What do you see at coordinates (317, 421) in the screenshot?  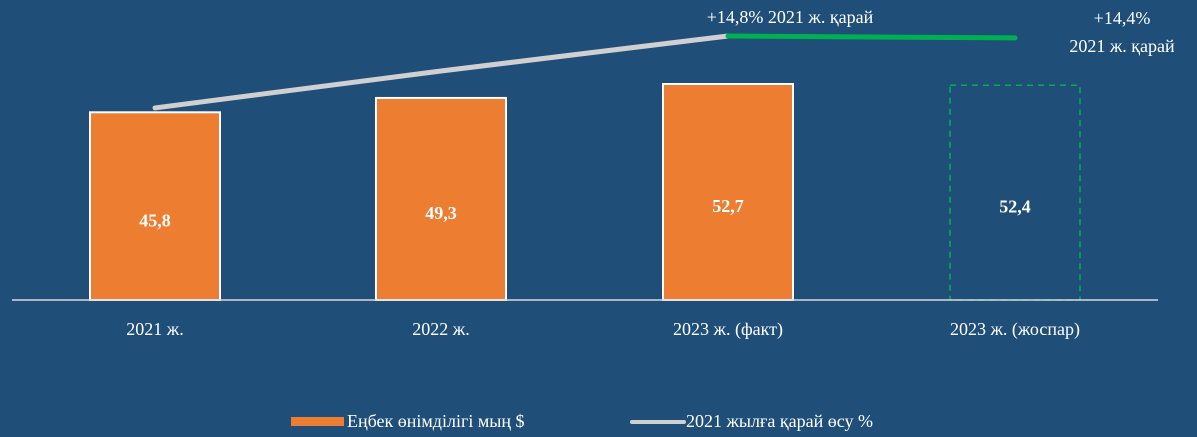 I see `legend-swatch` at bounding box center [317, 421].